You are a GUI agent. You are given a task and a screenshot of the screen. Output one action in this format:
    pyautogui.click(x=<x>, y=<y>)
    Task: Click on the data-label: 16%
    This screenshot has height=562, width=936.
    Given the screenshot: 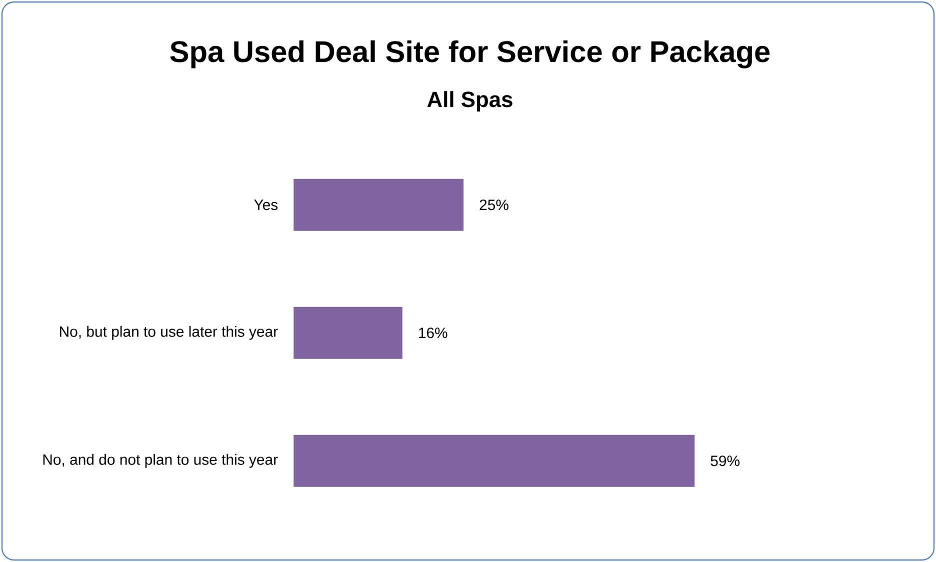 What is the action you would take?
    pyautogui.click(x=433, y=333)
    